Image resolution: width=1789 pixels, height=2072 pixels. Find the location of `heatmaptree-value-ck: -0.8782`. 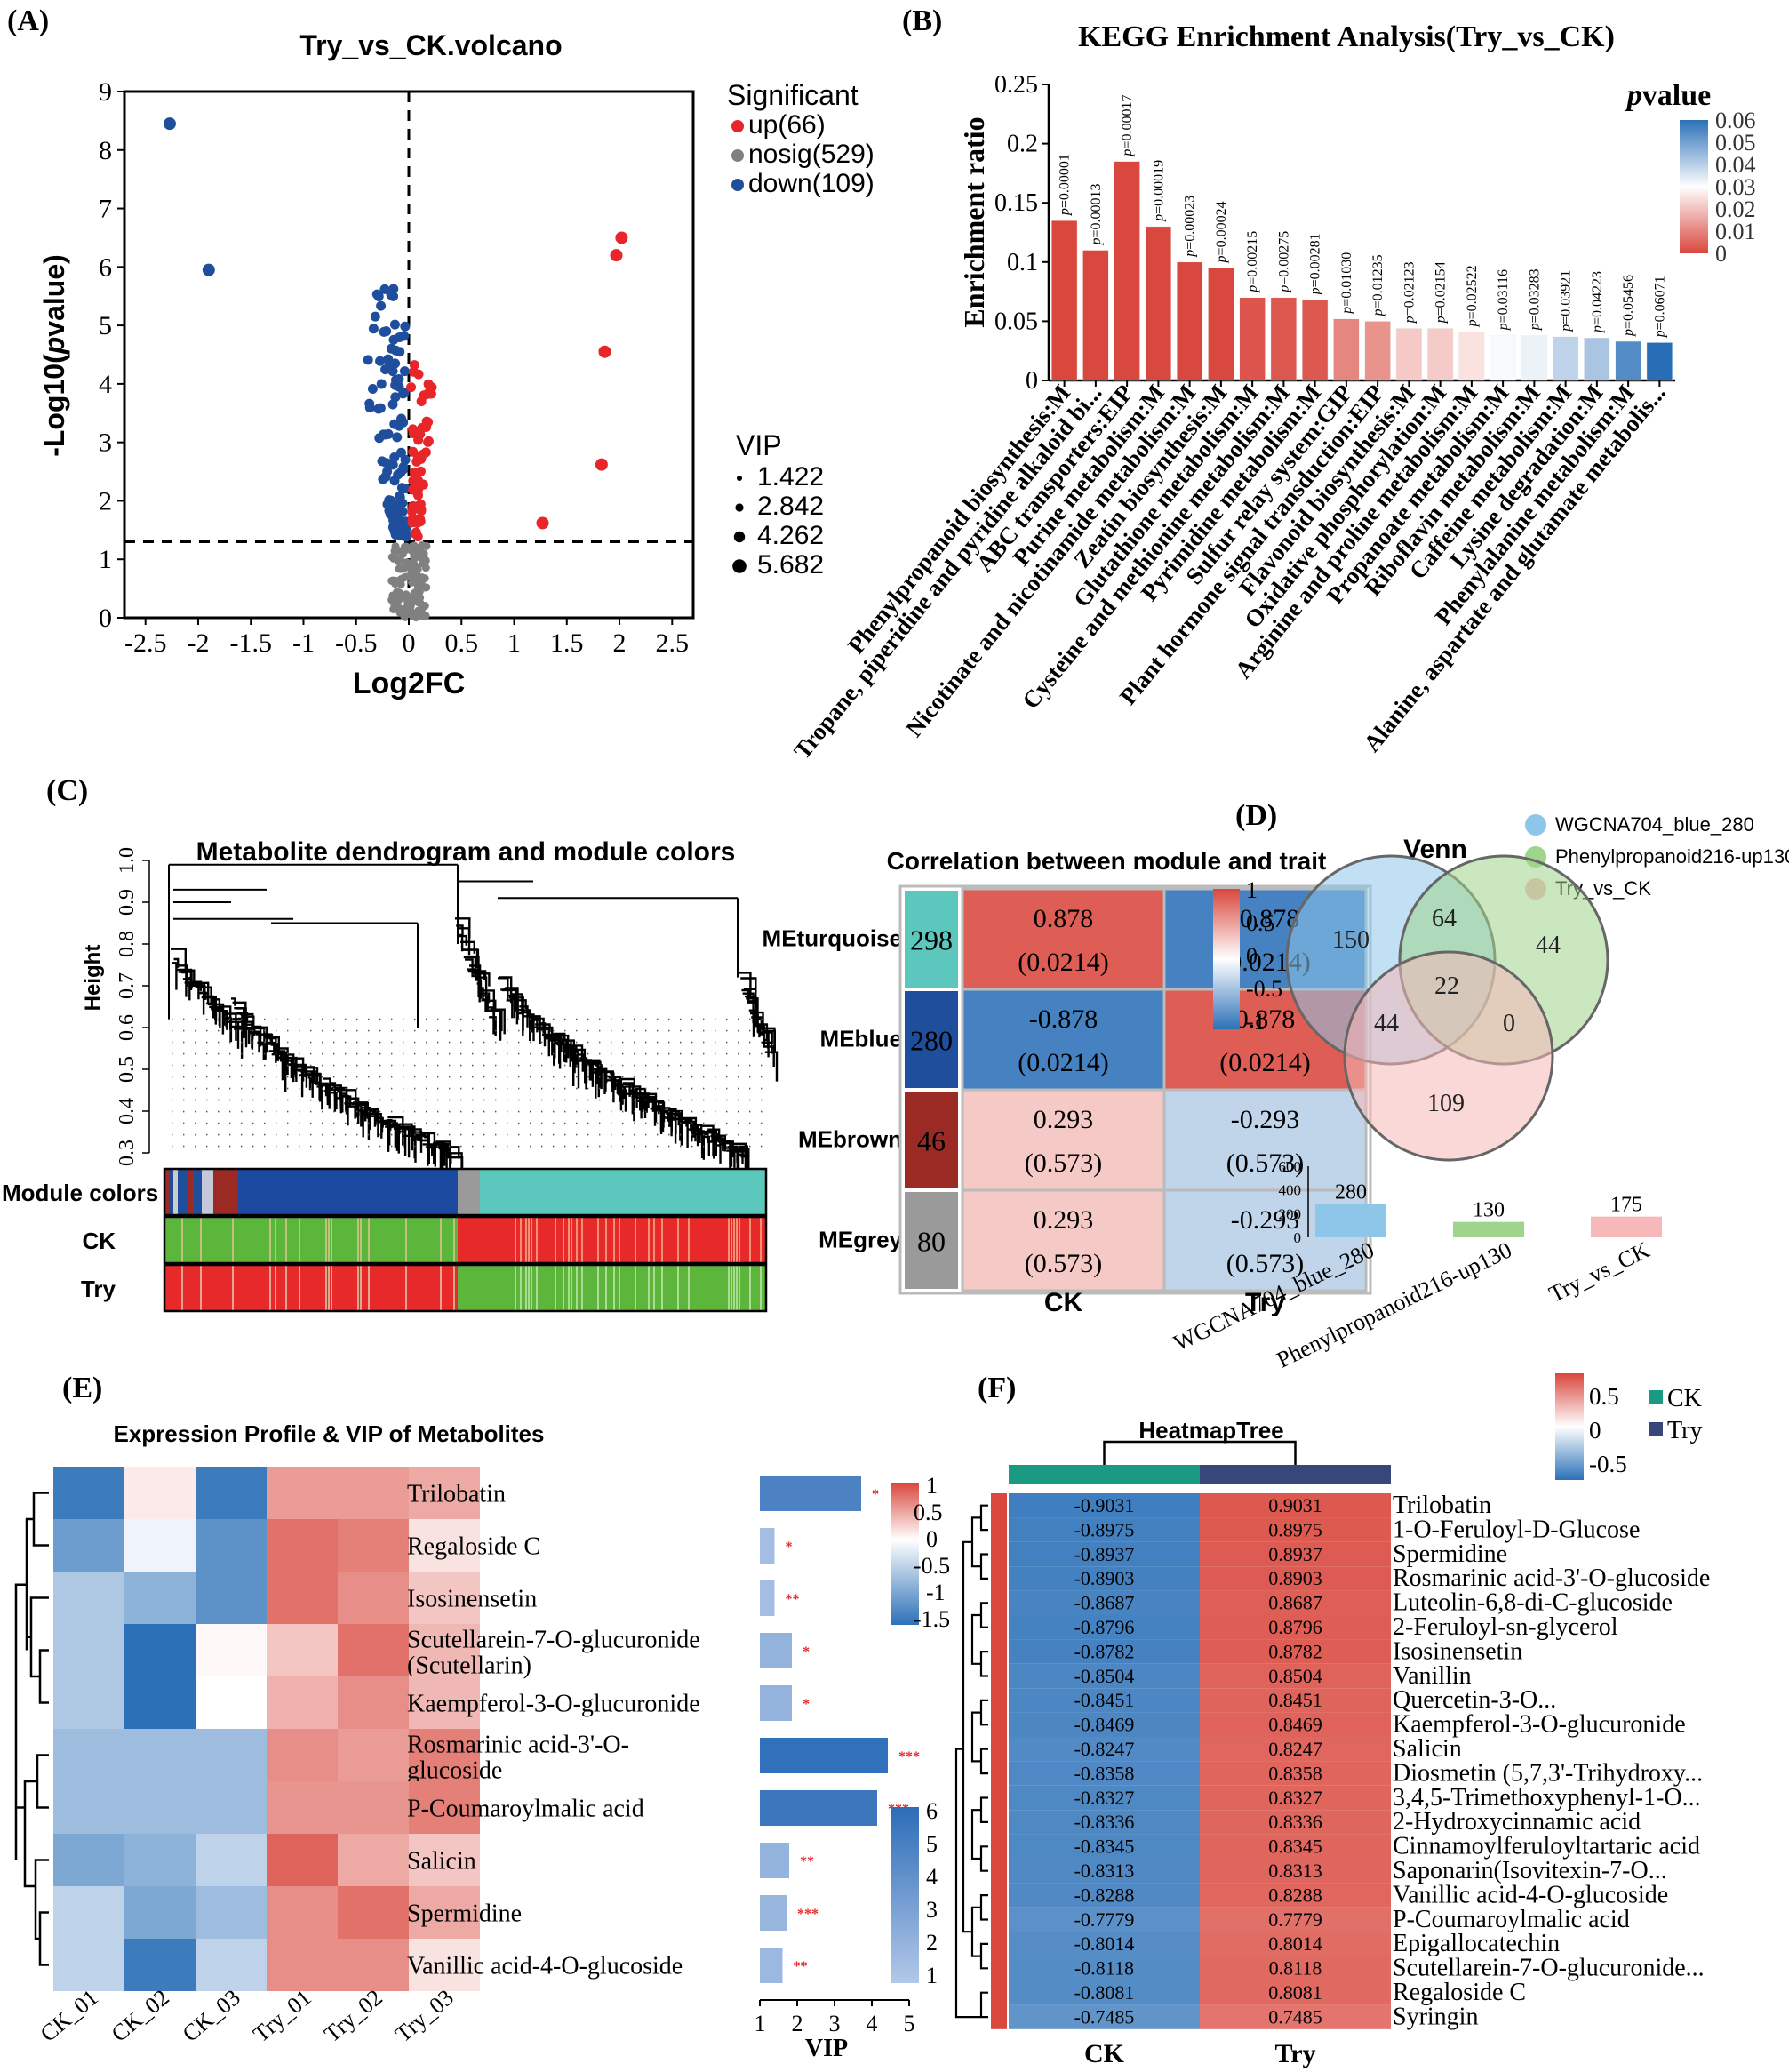

heatmaptree-value-ck: -0.8782 is located at coordinates (1104, 1651).